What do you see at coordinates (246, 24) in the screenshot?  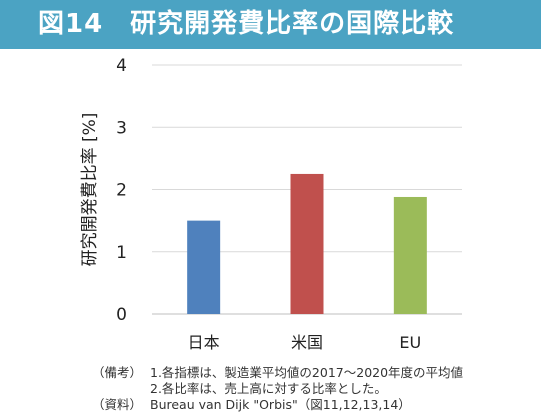 I see `figure-title: 図14 研究開発費比率の国際比較` at bounding box center [246, 24].